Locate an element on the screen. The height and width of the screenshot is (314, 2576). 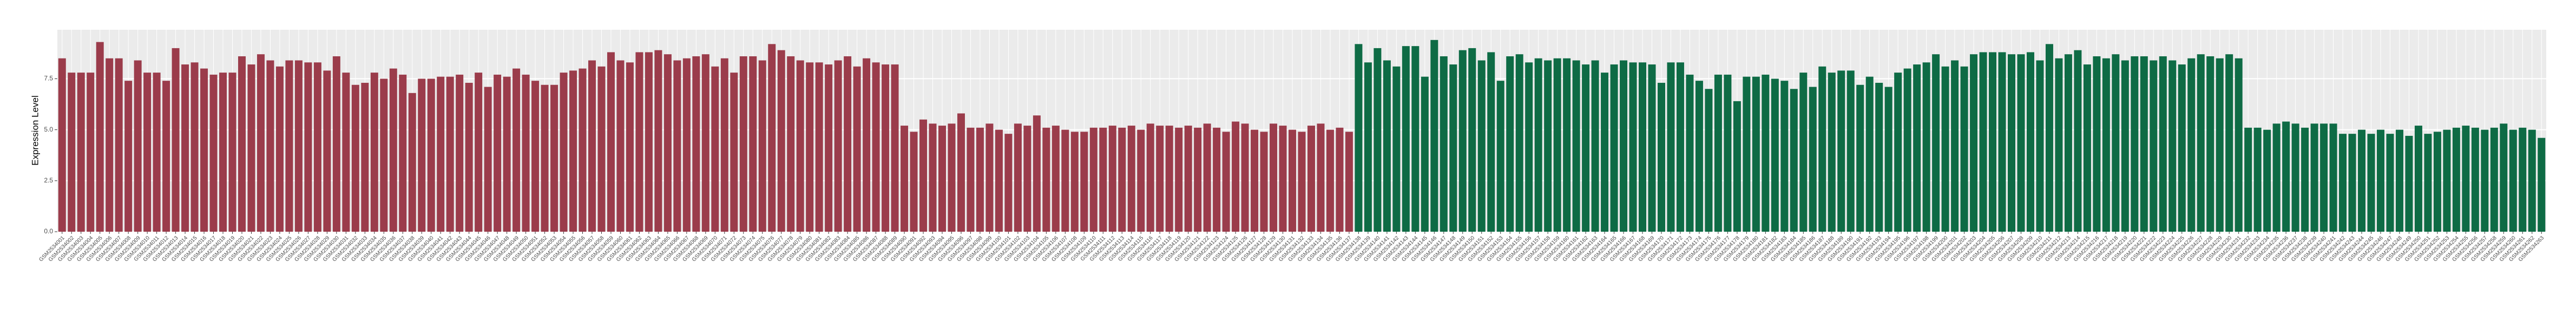
y-tick-label: 0.0 is located at coordinates (48, 231).